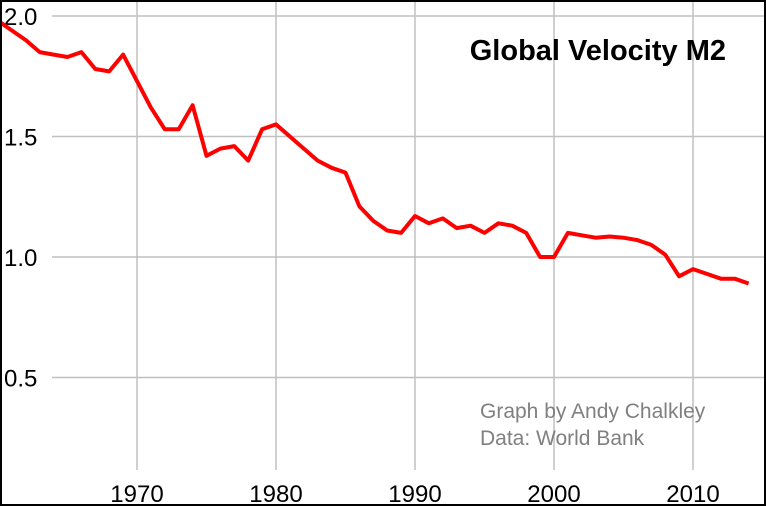  What do you see at coordinates (20, 198) in the screenshot?
I see `y-ticks: 0.51.01.52.0` at bounding box center [20, 198].